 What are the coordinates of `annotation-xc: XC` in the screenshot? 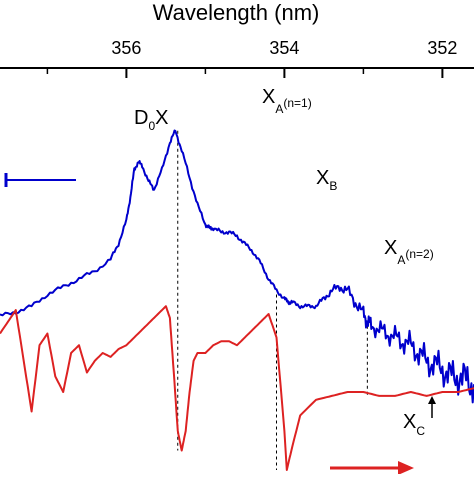 It's located at (414, 424).